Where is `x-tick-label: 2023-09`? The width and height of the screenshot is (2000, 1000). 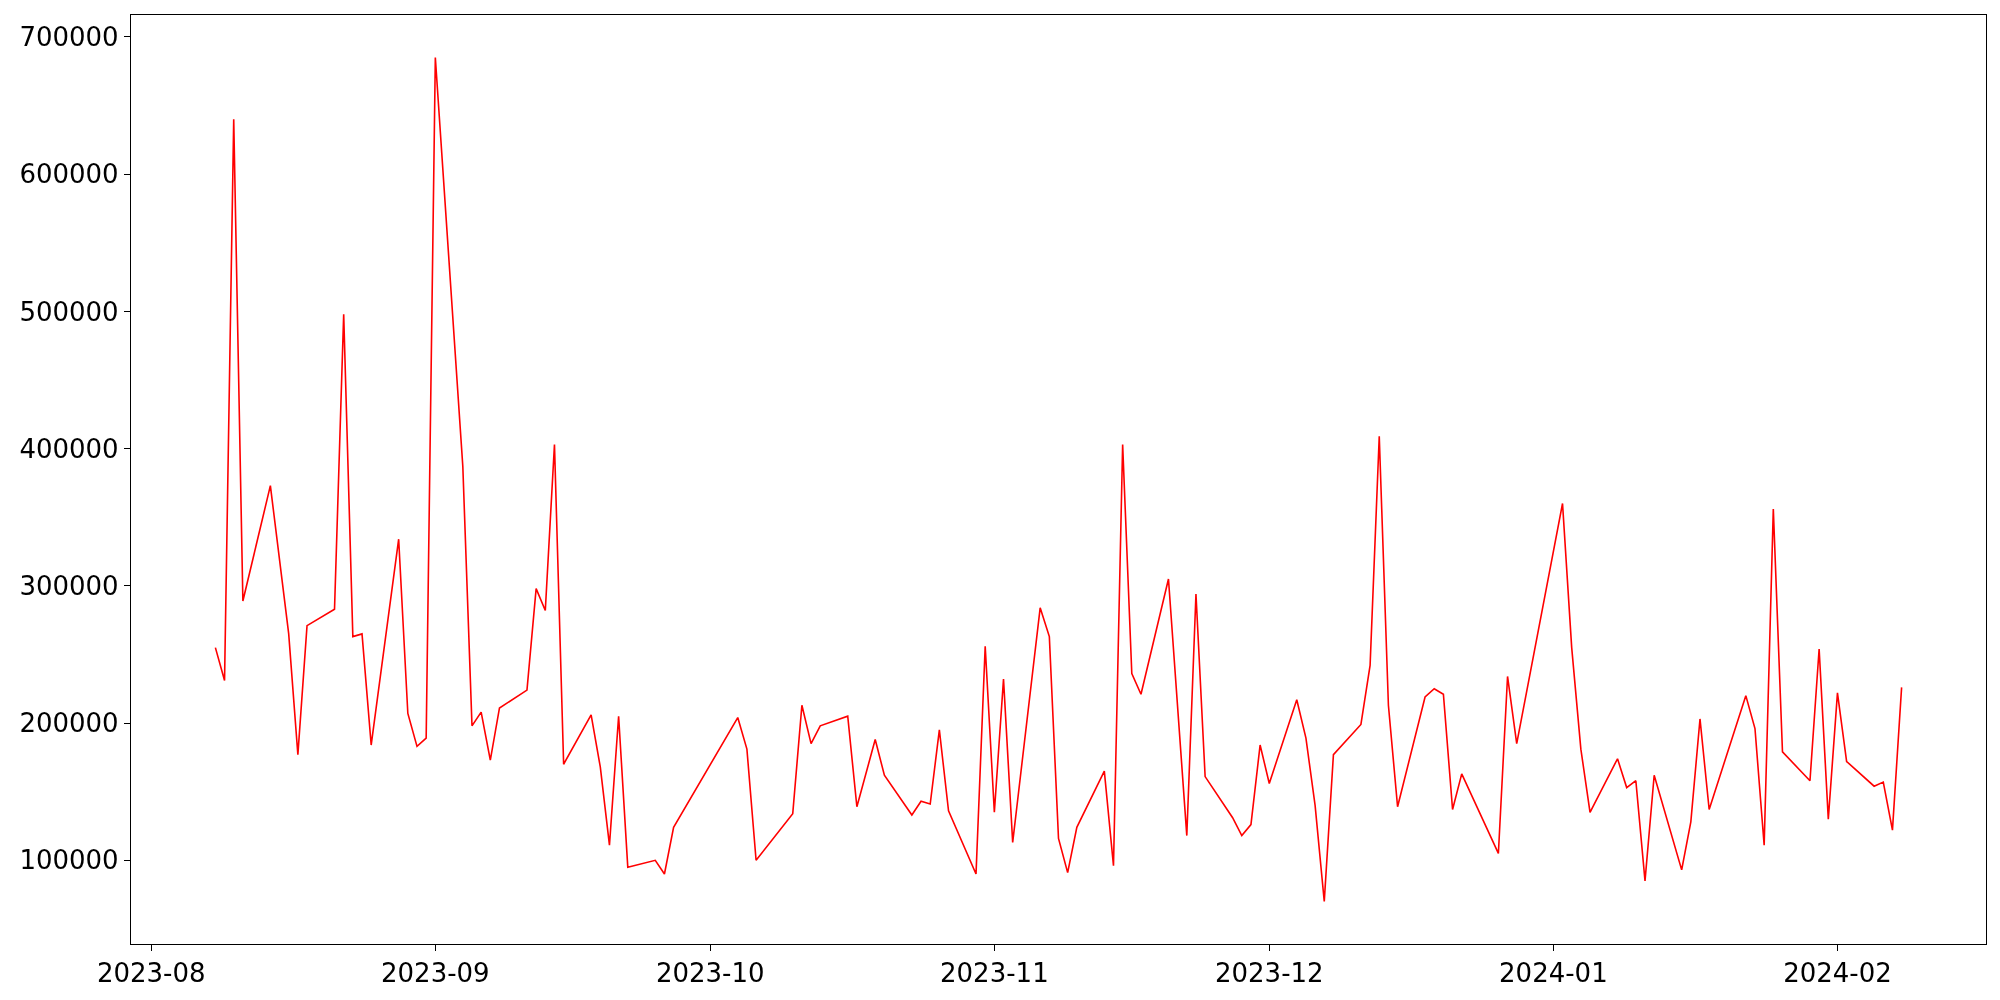 x-tick-label: 2023-09 is located at coordinates (435, 973).